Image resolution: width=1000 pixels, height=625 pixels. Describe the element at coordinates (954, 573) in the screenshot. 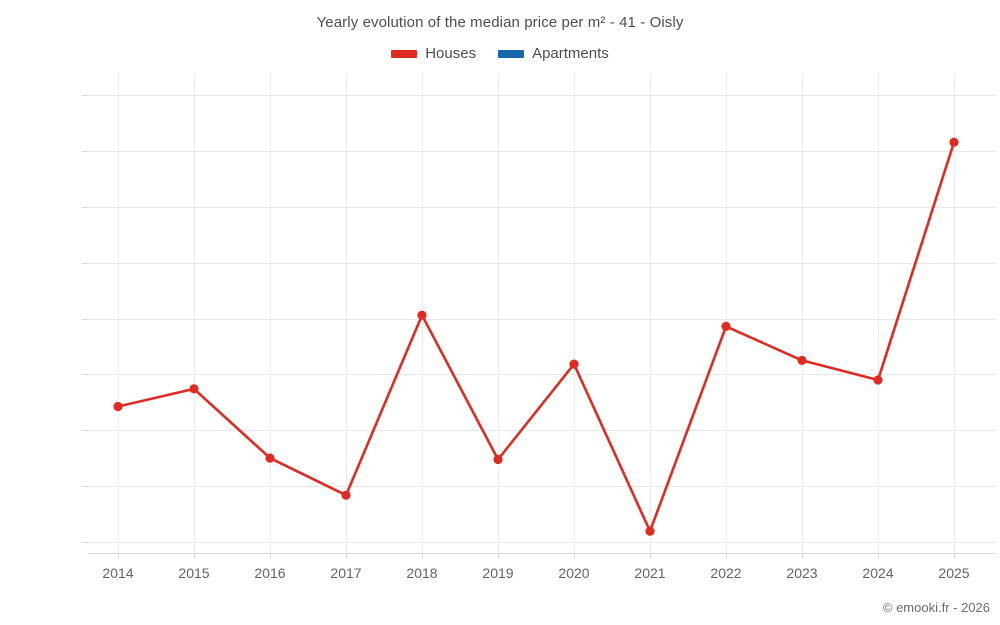

I see `x-tick-label: 2025` at that location.